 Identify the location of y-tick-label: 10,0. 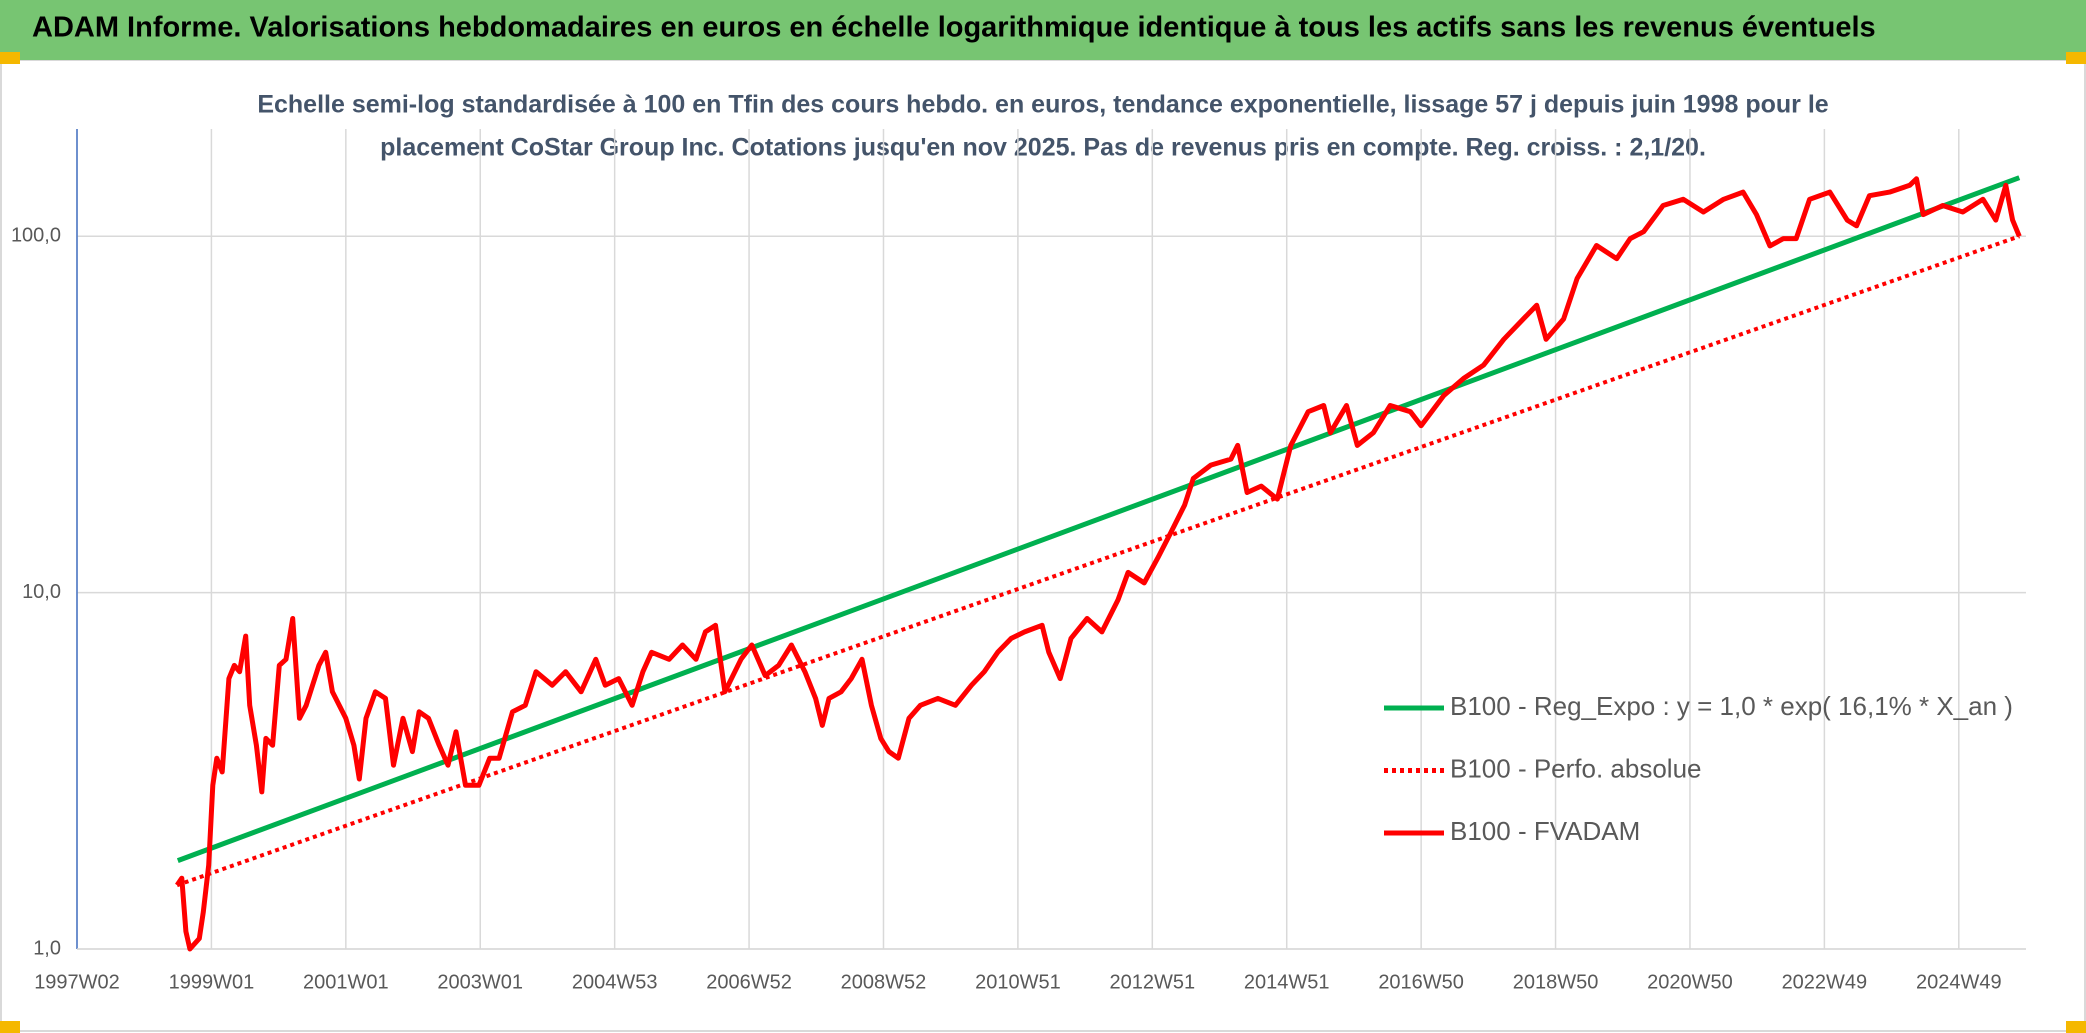
(41, 592).